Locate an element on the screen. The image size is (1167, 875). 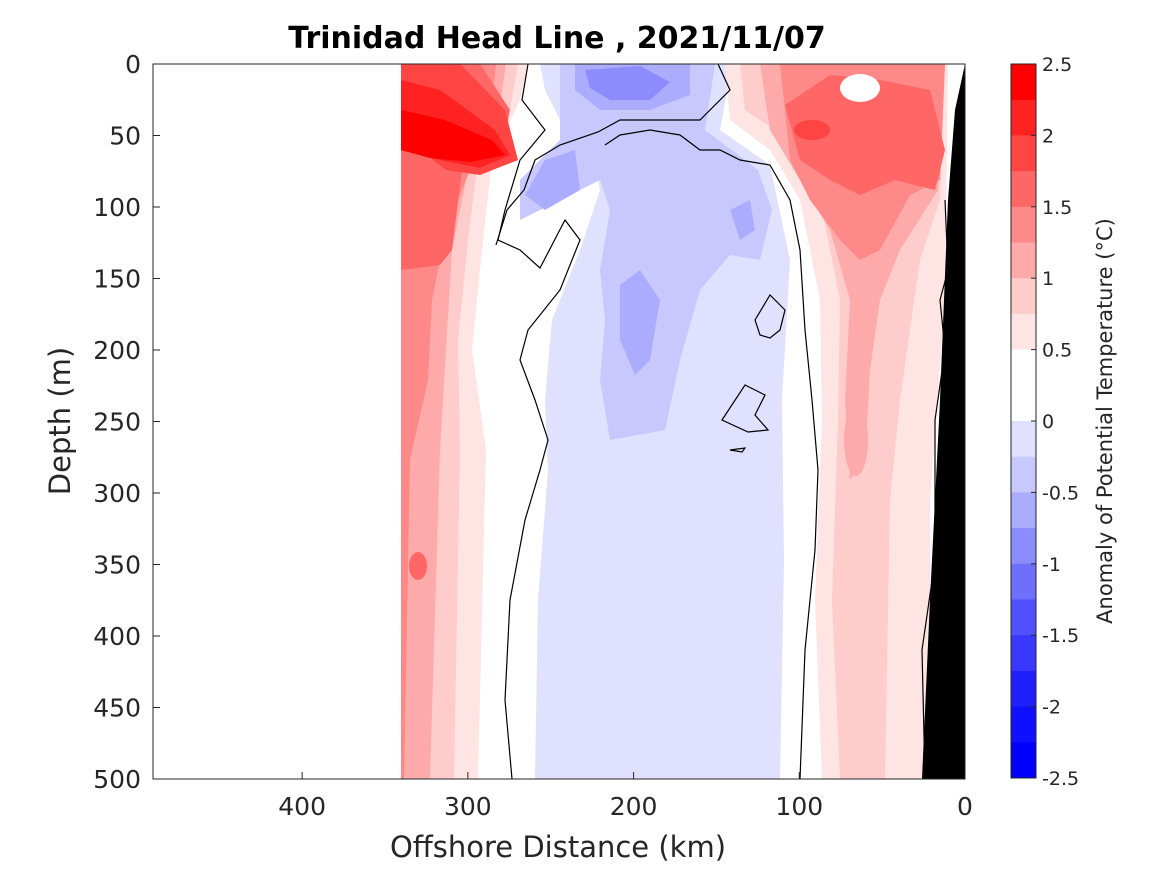
warm-spot-350m is located at coordinates (418, 566).